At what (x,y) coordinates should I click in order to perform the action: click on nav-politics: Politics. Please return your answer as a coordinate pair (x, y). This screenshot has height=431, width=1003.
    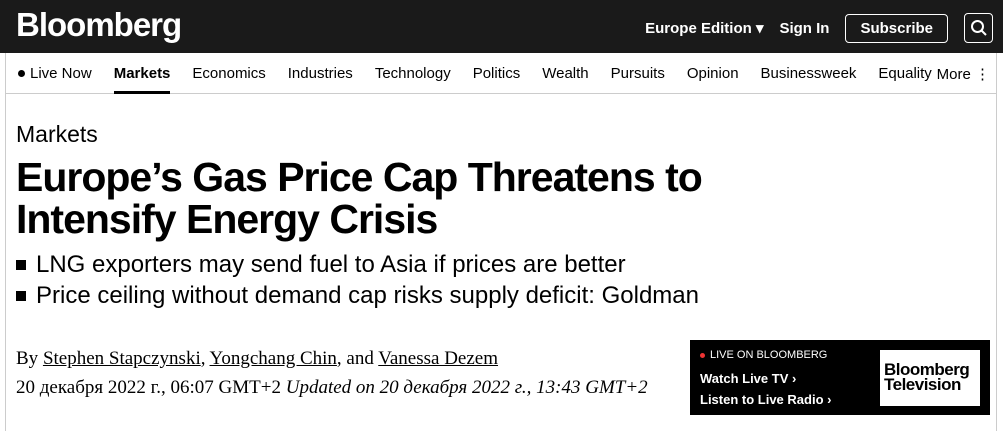
    Looking at the image, I should click on (496, 73).